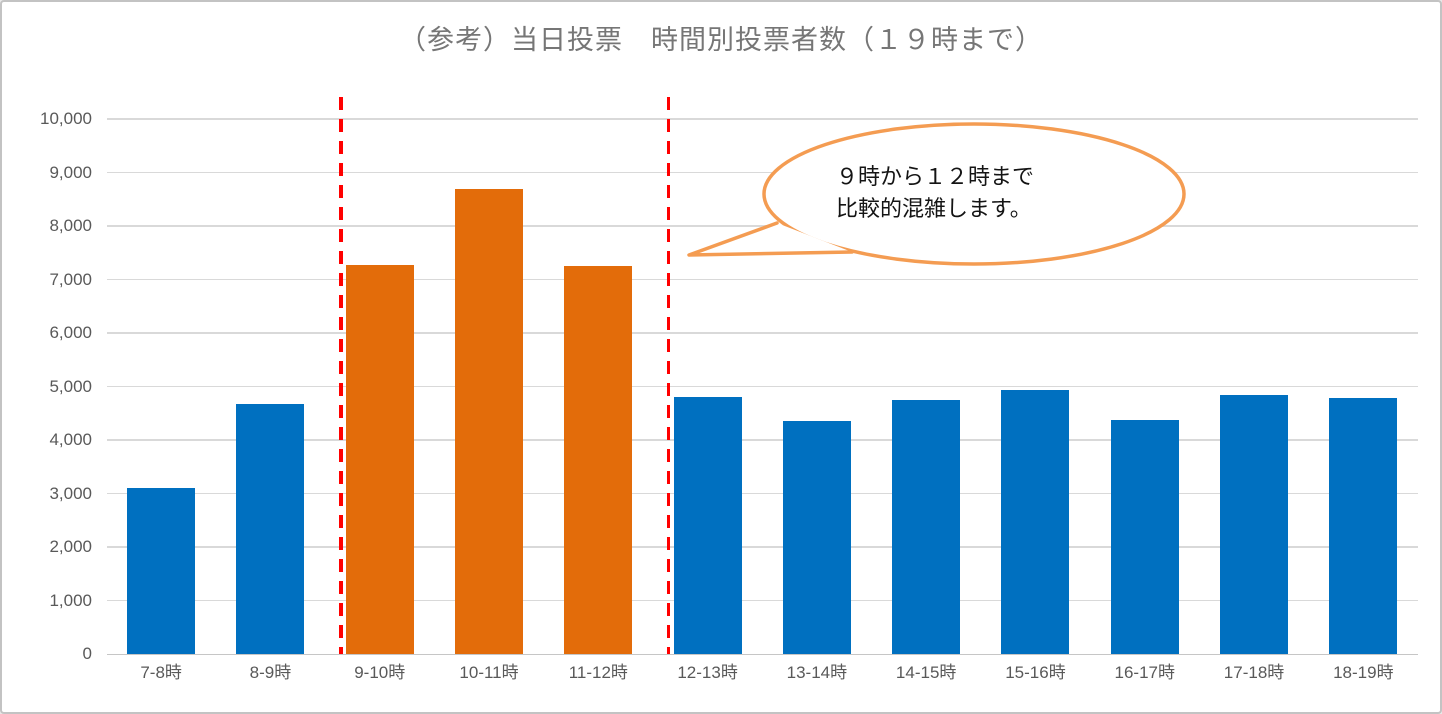 The image size is (1442, 714). Describe the element at coordinates (489, 672) in the screenshot. I see `x-axis-label: 10-11時` at that location.